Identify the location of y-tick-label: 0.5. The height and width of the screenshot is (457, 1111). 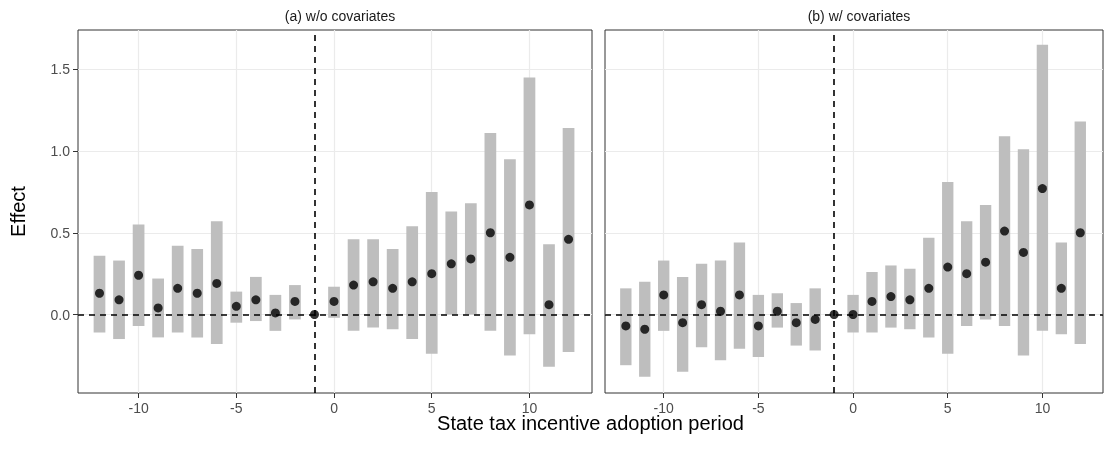
(60, 232).